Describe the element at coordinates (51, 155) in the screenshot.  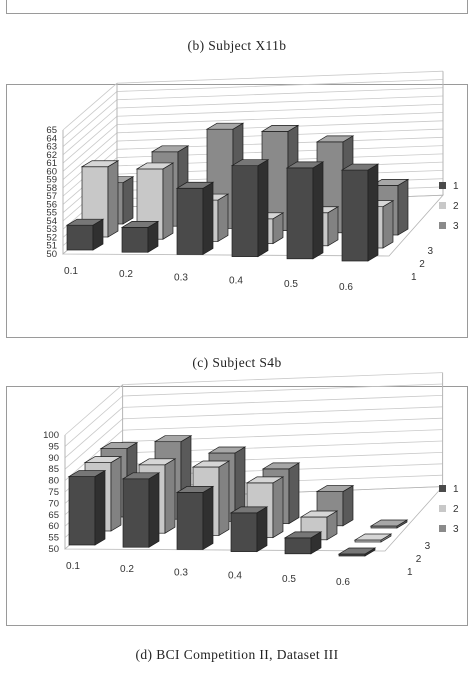
I see `y-tick-label: 62` at that location.